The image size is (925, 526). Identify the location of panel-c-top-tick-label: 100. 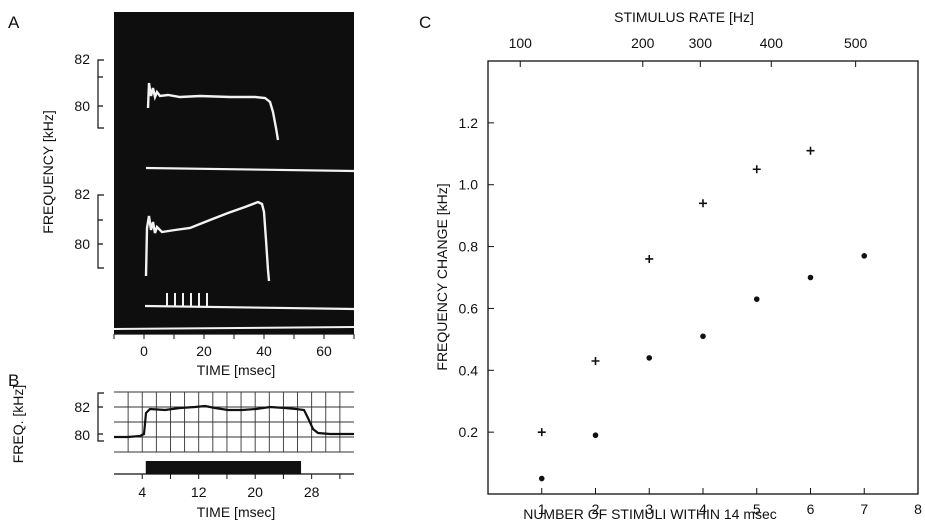
(521, 43).